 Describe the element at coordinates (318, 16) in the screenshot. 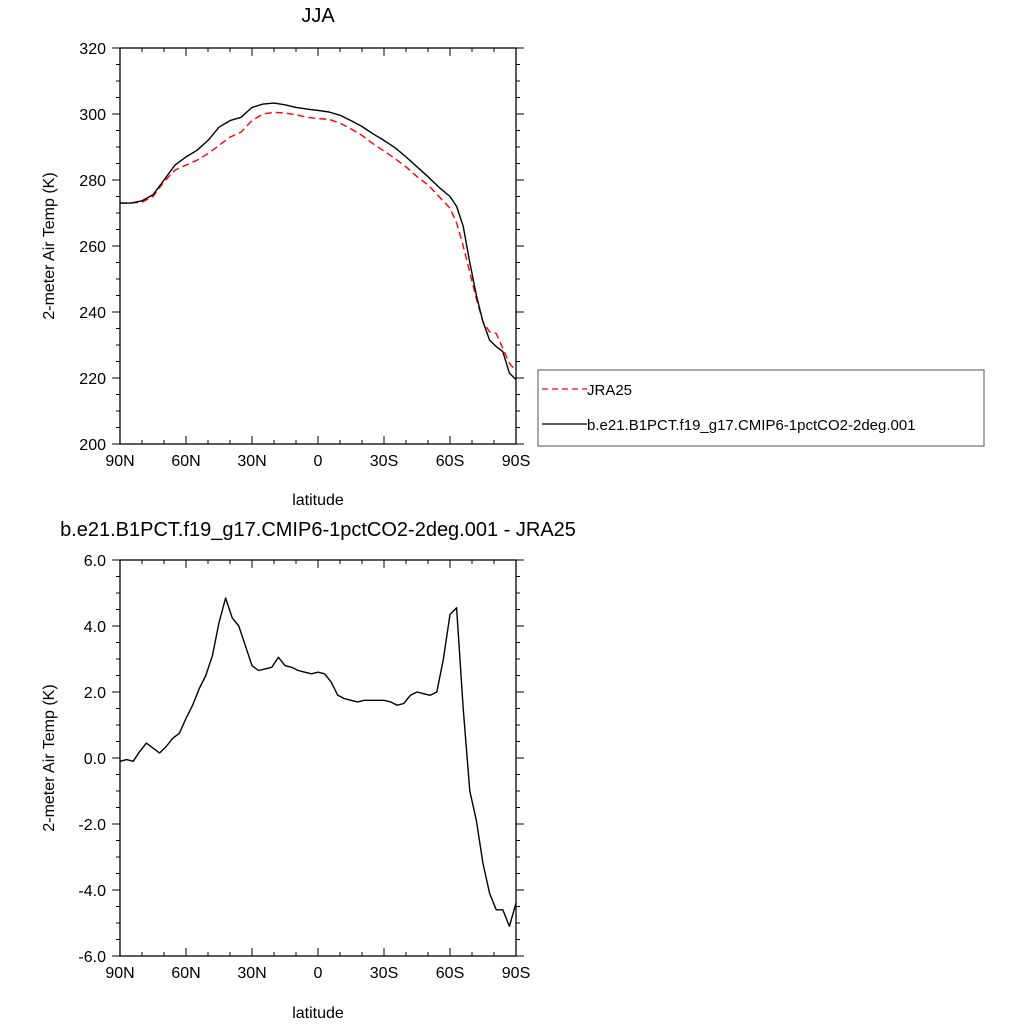

I see `top-chart-title: JJA` at that location.